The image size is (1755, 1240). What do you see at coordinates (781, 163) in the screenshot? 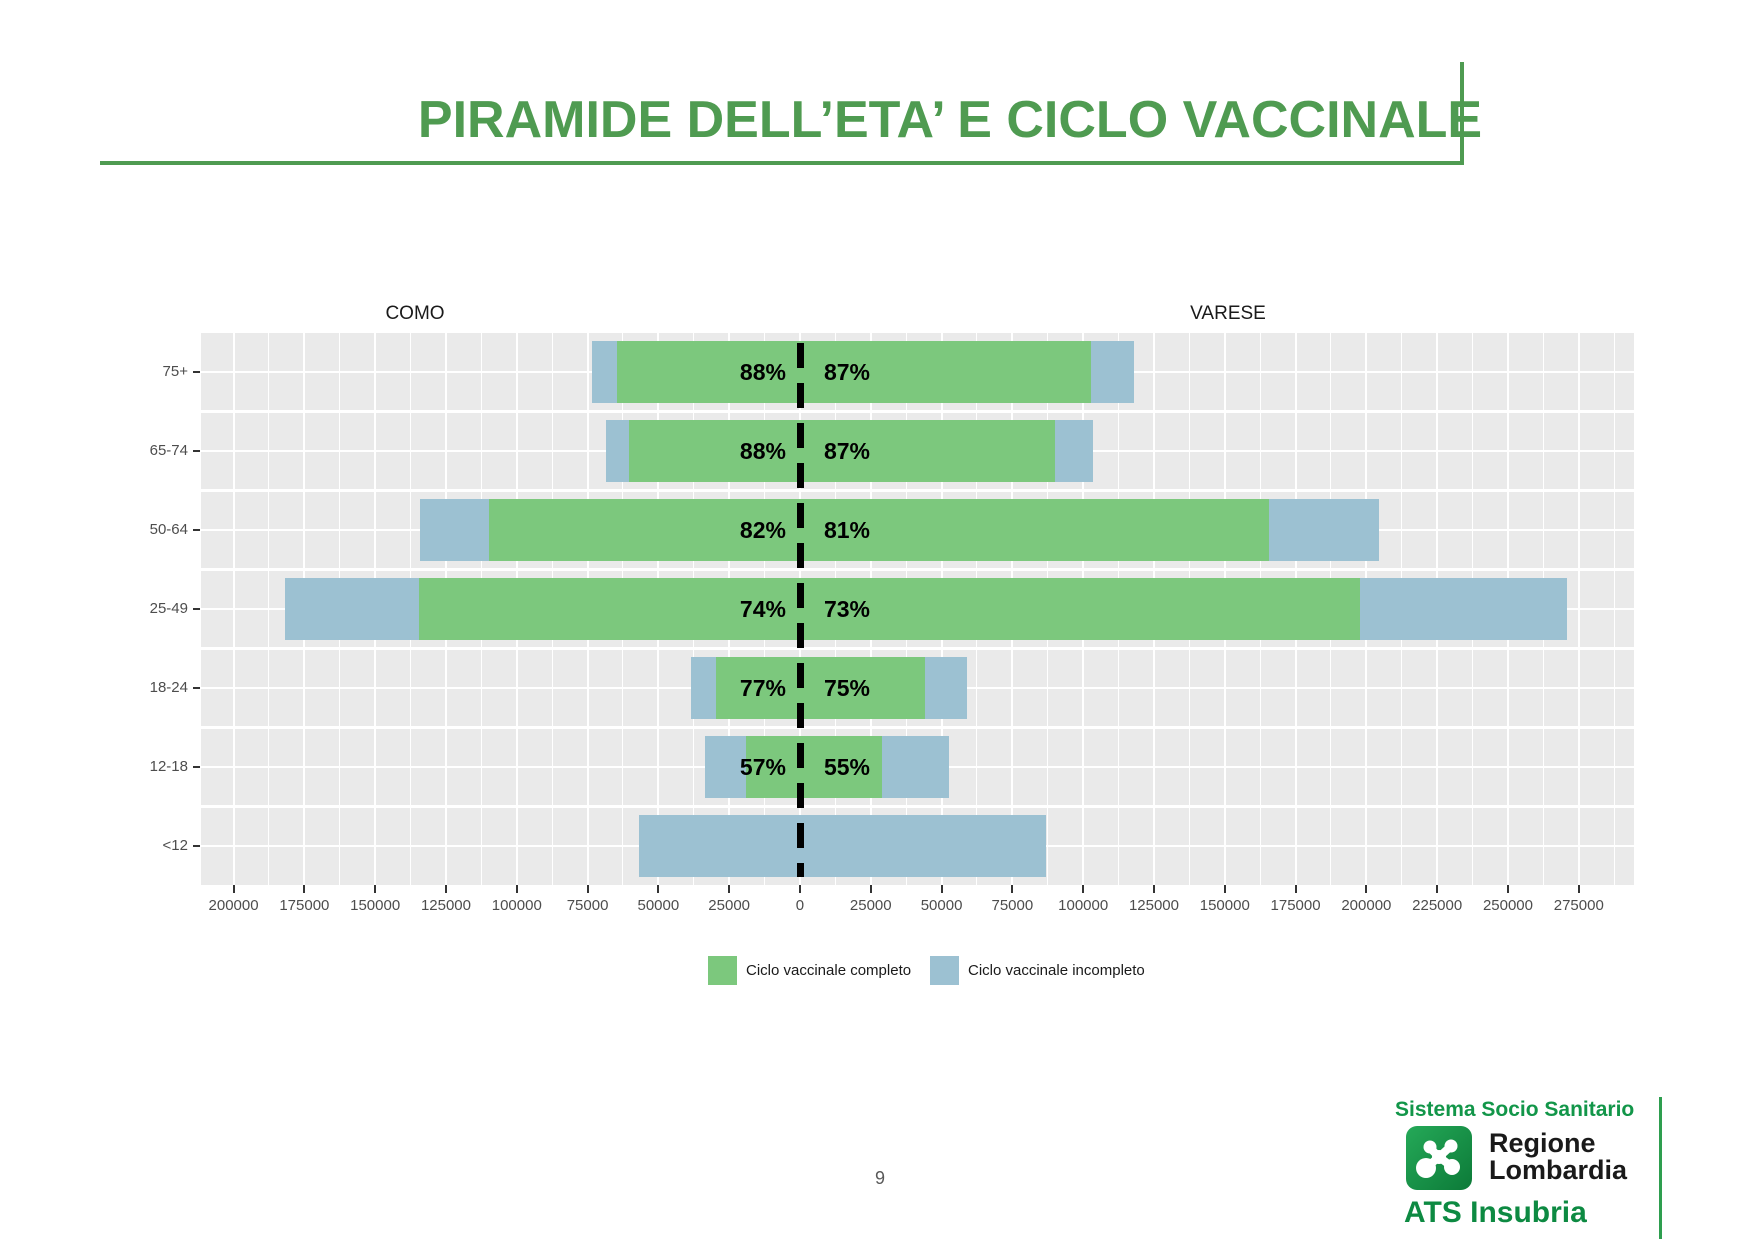
I see `title-underline-rule` at bounding box center [781, 163].